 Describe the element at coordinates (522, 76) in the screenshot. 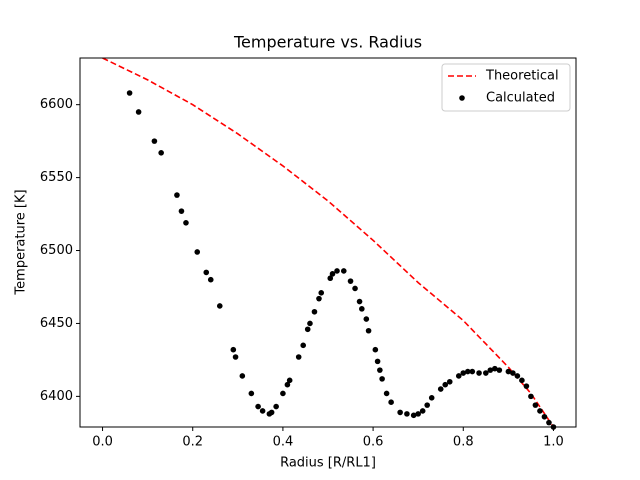

I see `legend-label: Theoretical` at that location.